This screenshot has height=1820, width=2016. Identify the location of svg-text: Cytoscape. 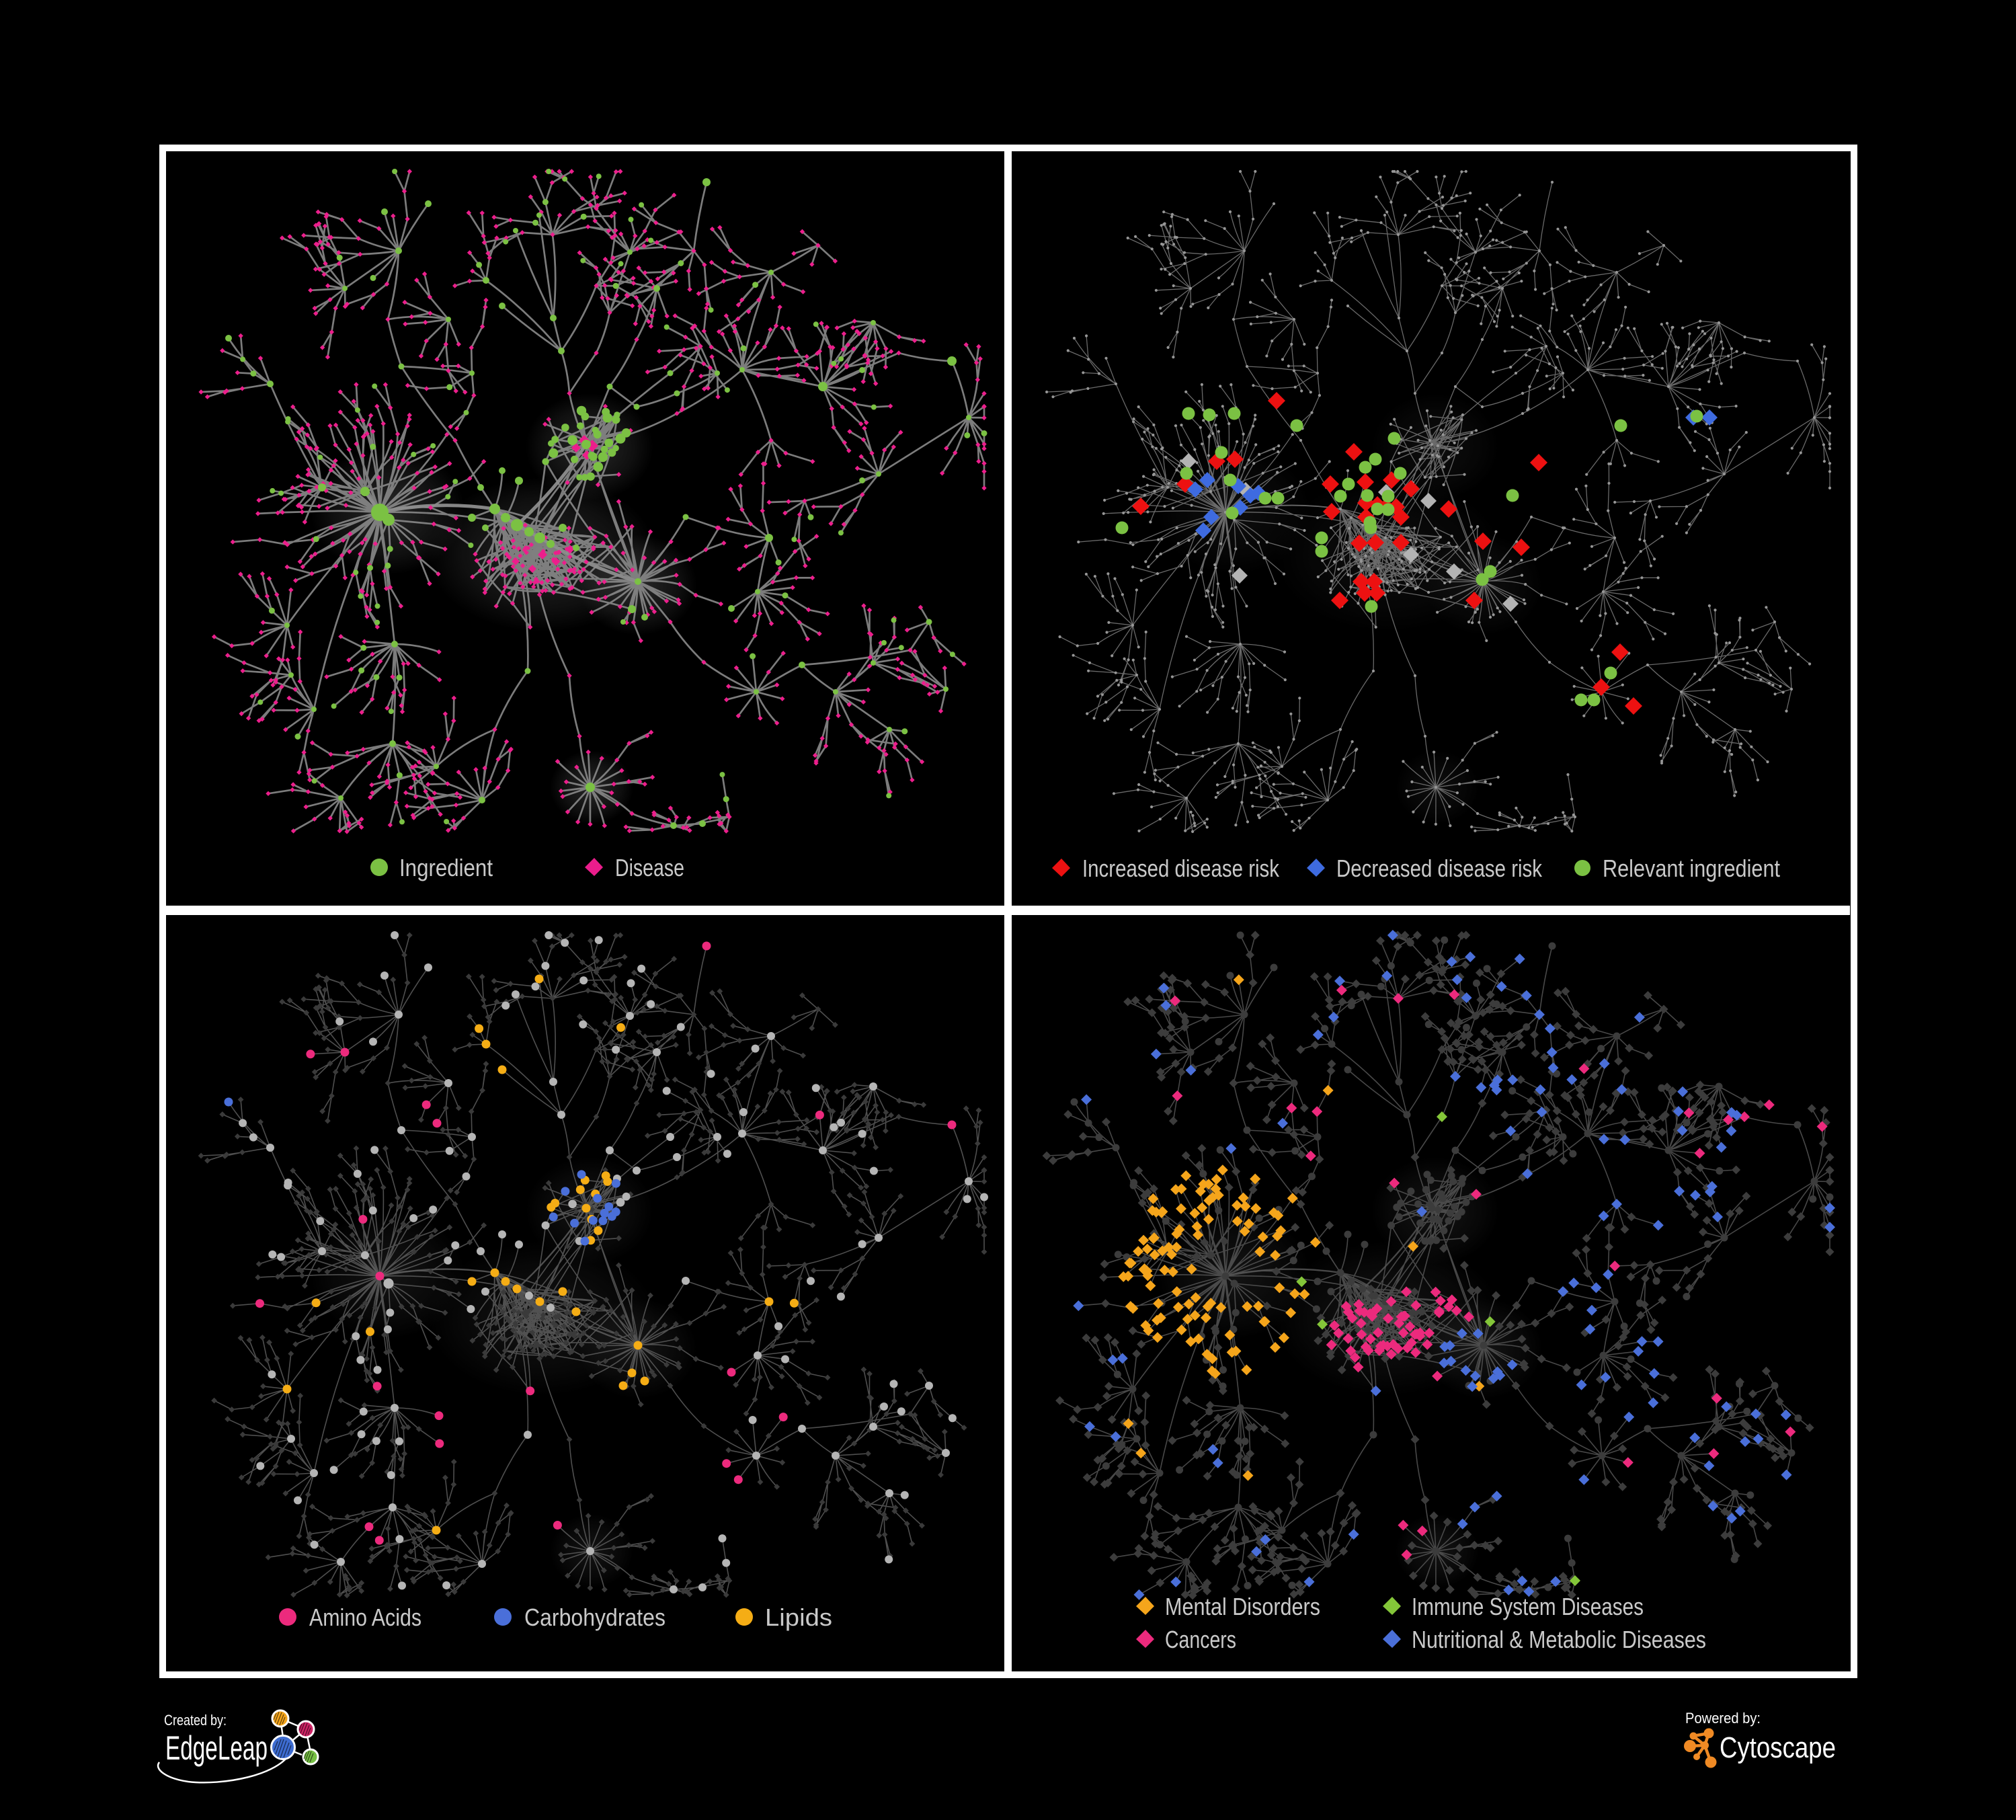
(1778, 1747).